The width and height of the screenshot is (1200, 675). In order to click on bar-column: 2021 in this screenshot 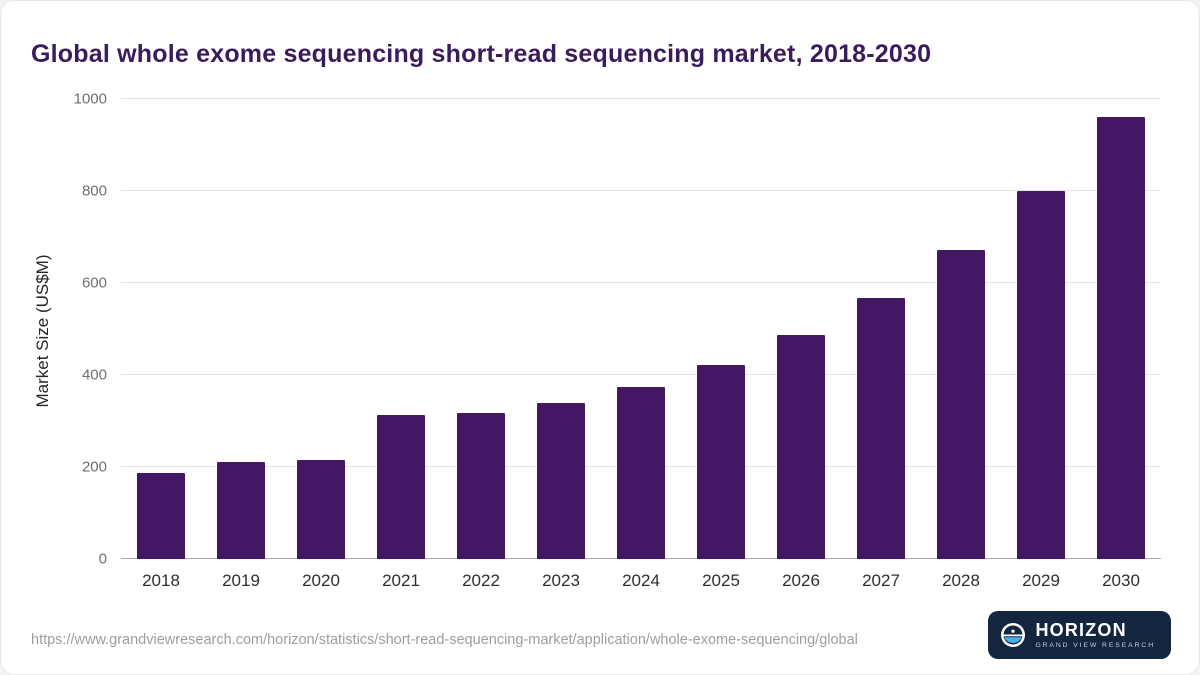, I will do `click(401, 344)`.